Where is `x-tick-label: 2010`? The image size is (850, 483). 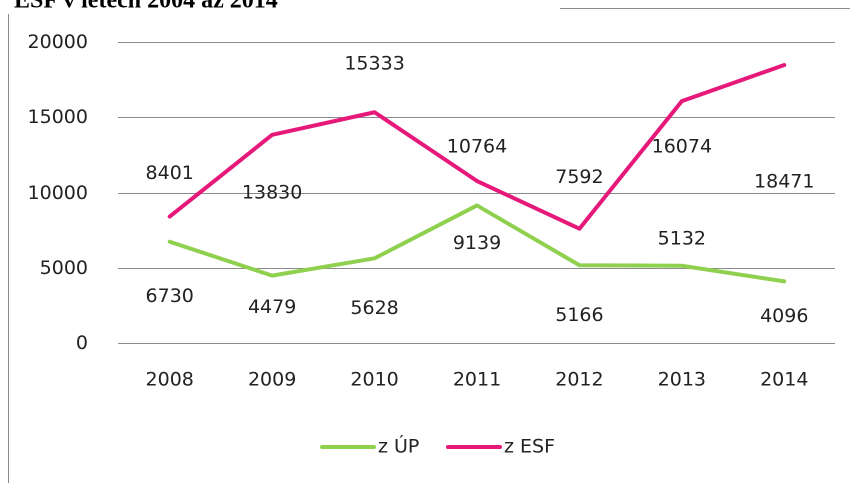 x-tick-label: 2010 is located at coordinates (374, 380).